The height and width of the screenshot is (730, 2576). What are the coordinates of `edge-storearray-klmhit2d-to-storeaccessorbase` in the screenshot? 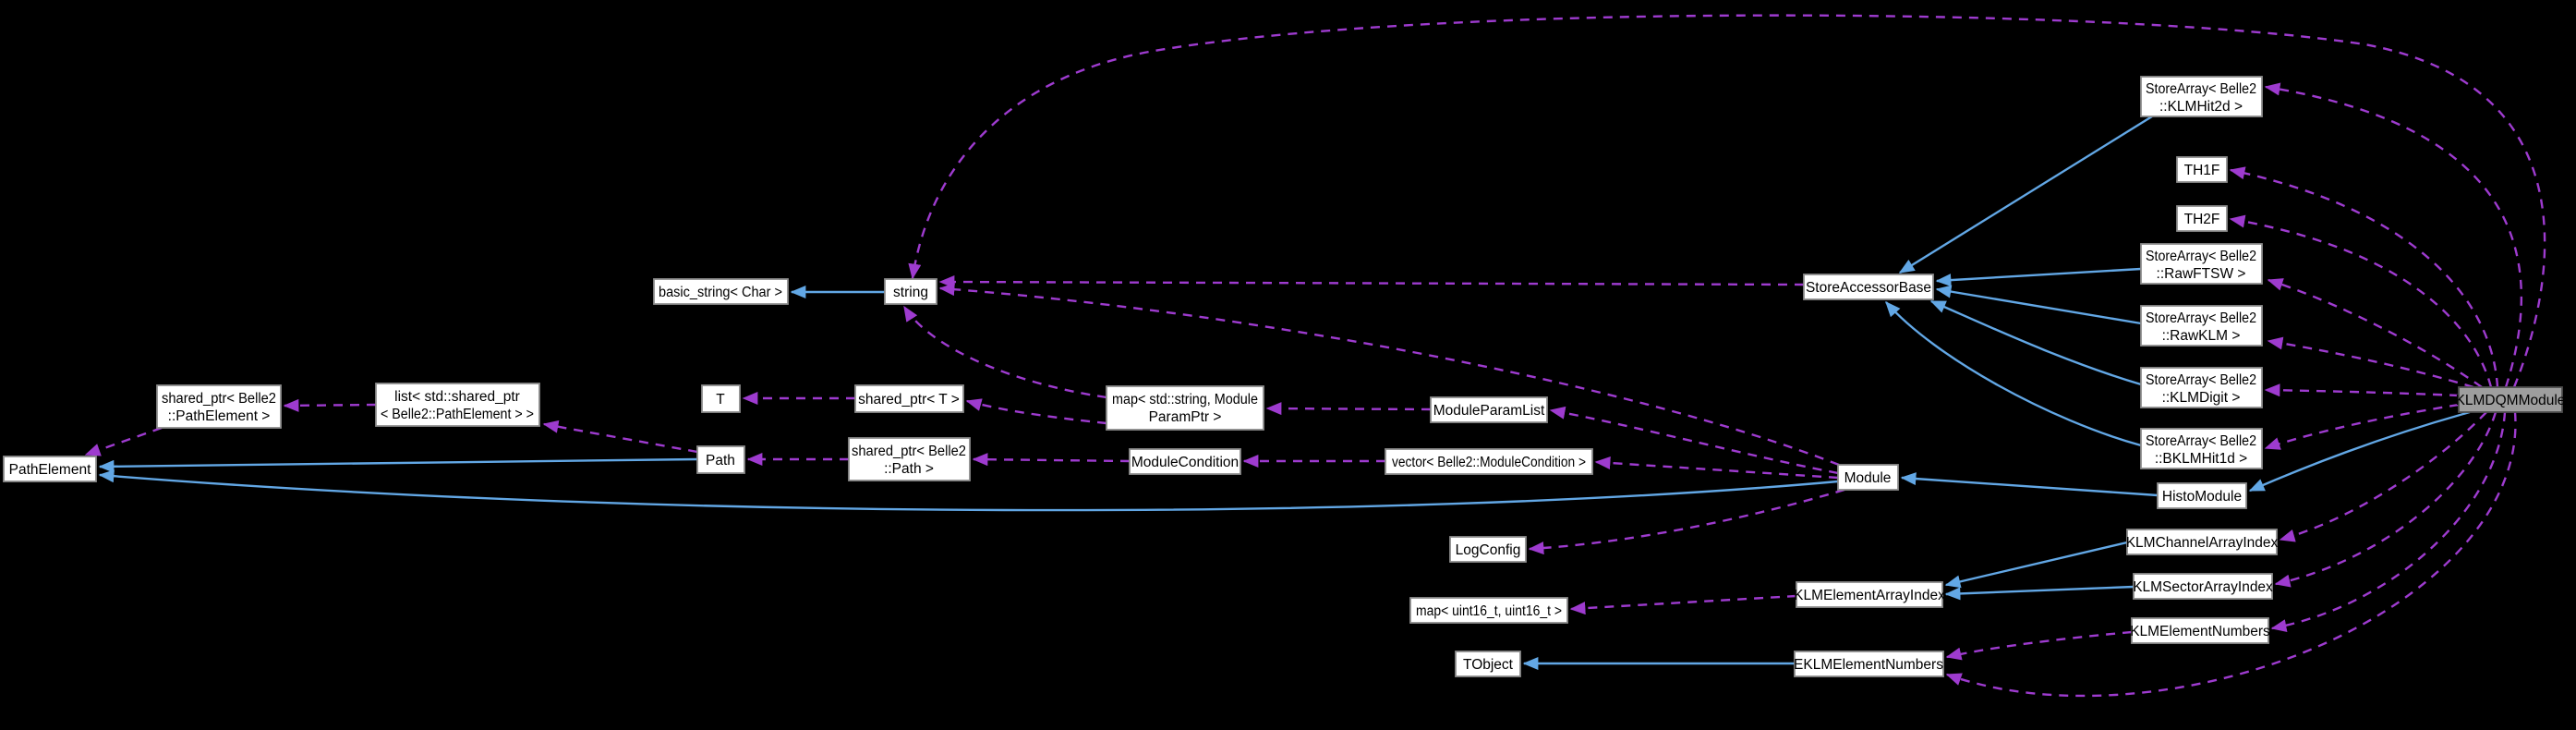 It's located at (2025, 195).